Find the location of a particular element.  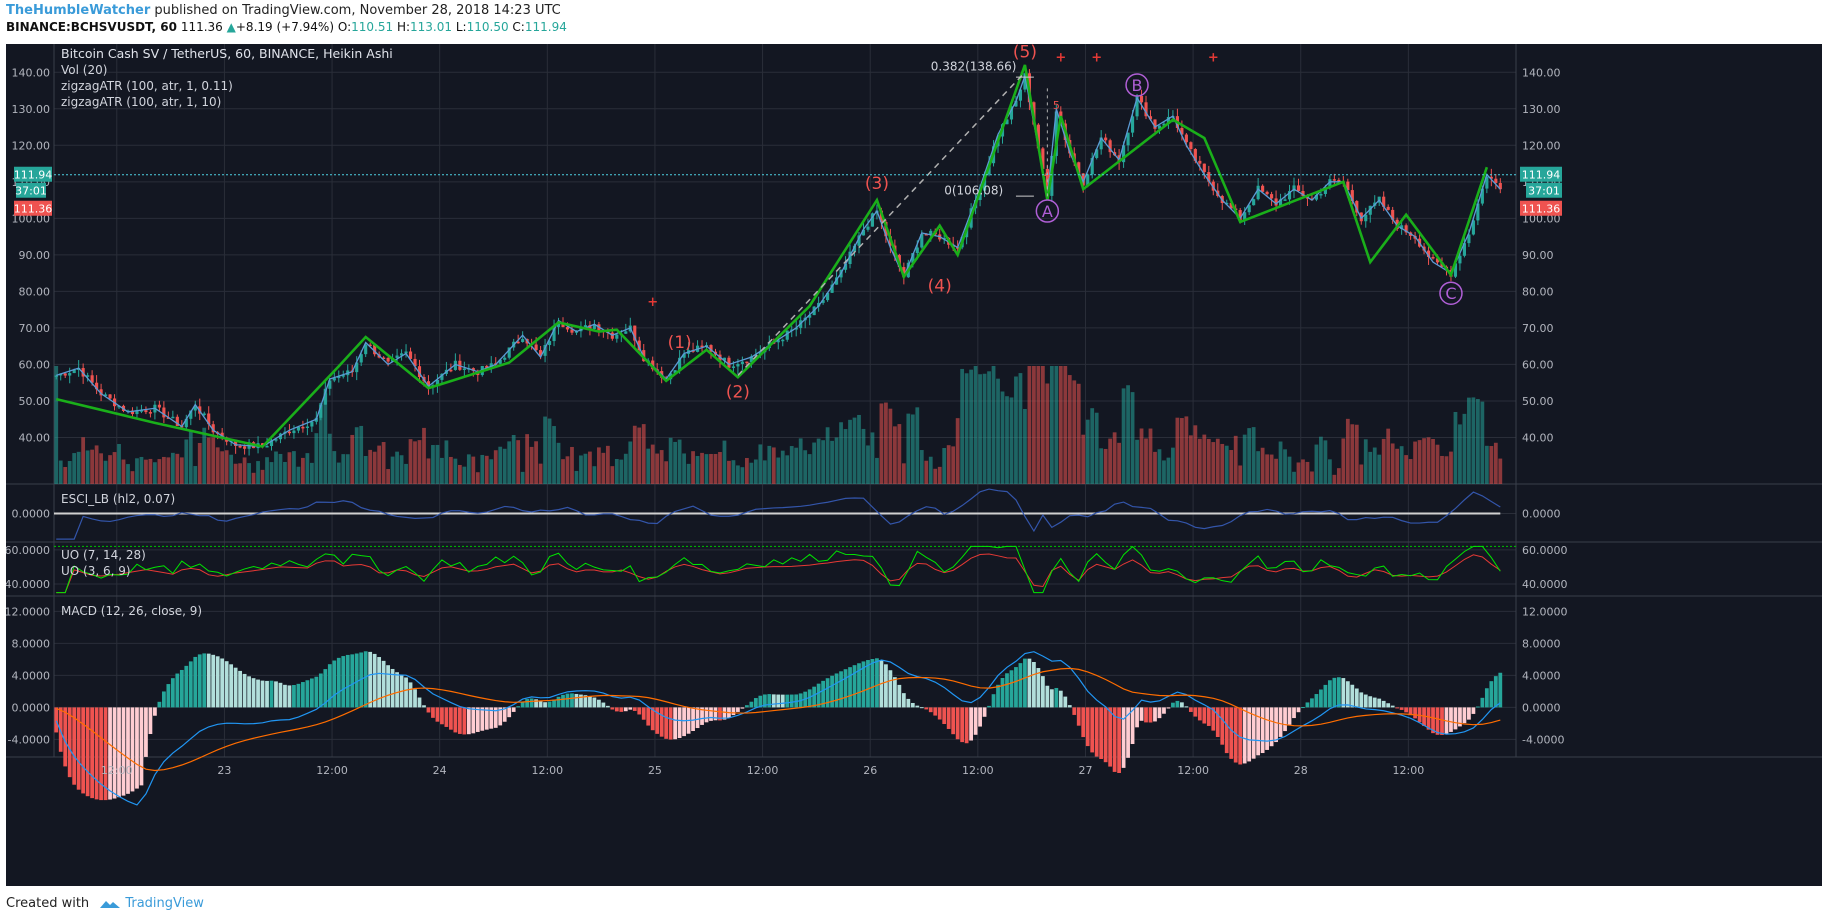

y-tick-left: 50.00 is located at coordinates (35, 401).